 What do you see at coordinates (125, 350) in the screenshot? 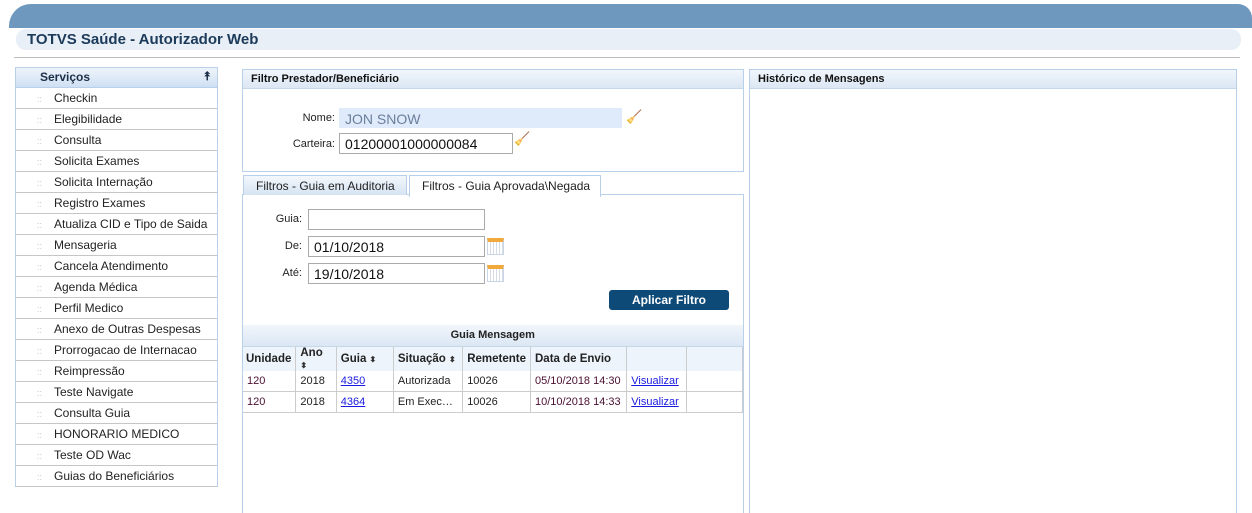
I see `sidebar-item-label: Prorrogacao de Internacao` at bounding box center [125, 350].